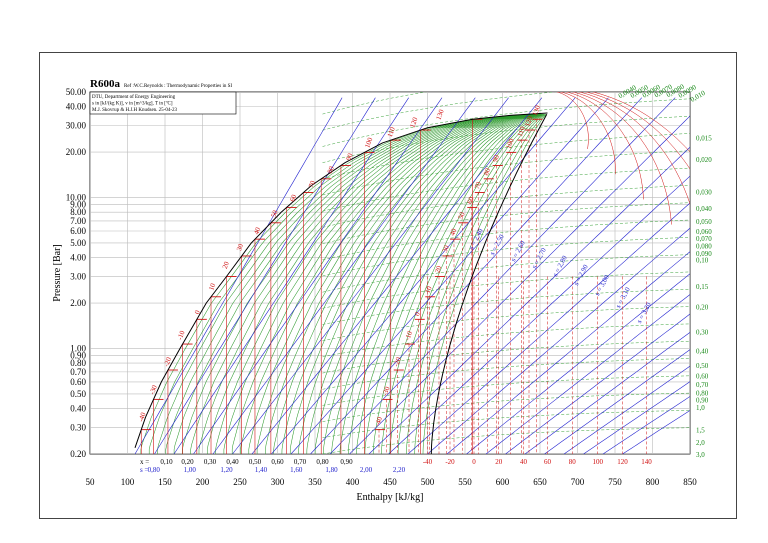  Describe the element at coordinates (438, 269) in the screenshot. I see `isotherm-vapor-label: 20` at that location.